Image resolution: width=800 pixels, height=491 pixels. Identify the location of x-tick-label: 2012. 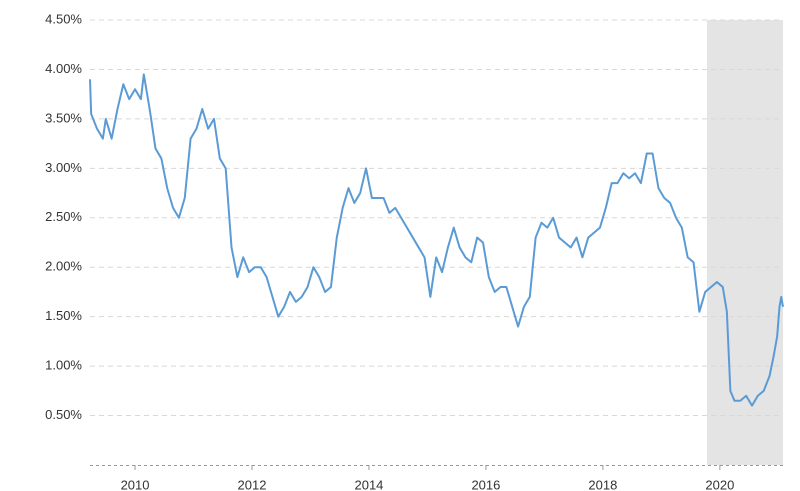
(252, 484).